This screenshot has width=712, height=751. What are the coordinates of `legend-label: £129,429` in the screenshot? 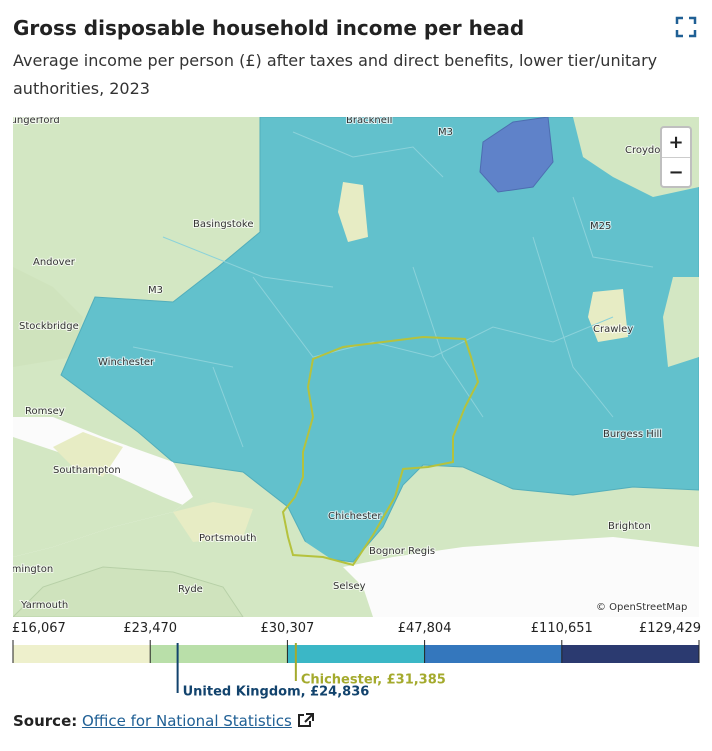 It's located at (670, 628).